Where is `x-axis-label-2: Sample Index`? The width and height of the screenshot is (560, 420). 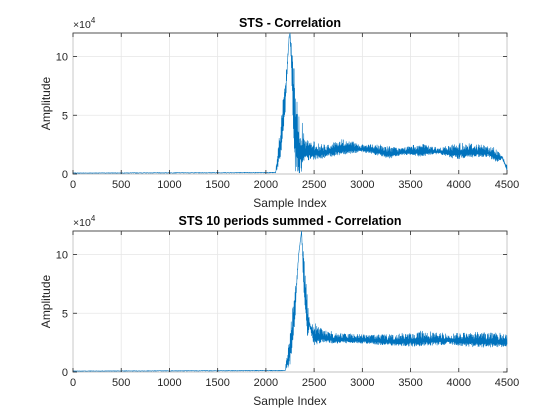
x-axis-label-2: Sample Index is located at coordinates (289, 401).